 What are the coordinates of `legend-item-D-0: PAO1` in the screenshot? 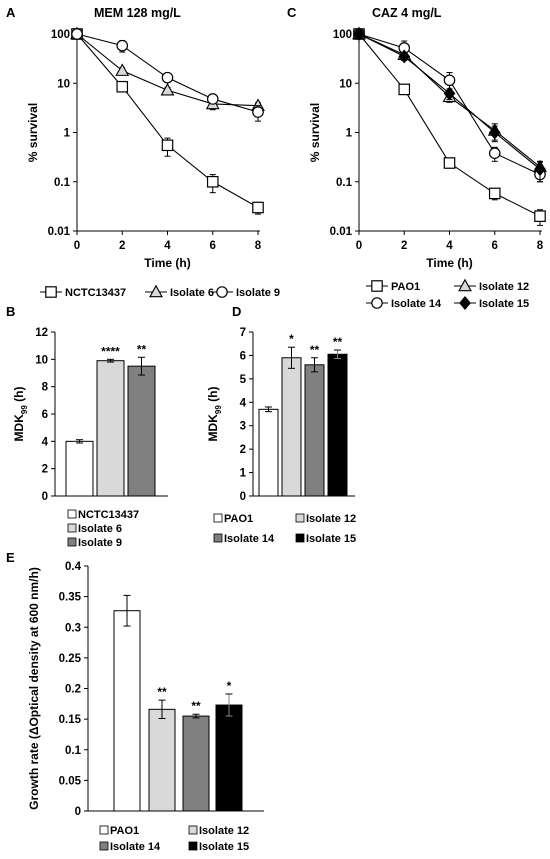 It's located at (233, 519).